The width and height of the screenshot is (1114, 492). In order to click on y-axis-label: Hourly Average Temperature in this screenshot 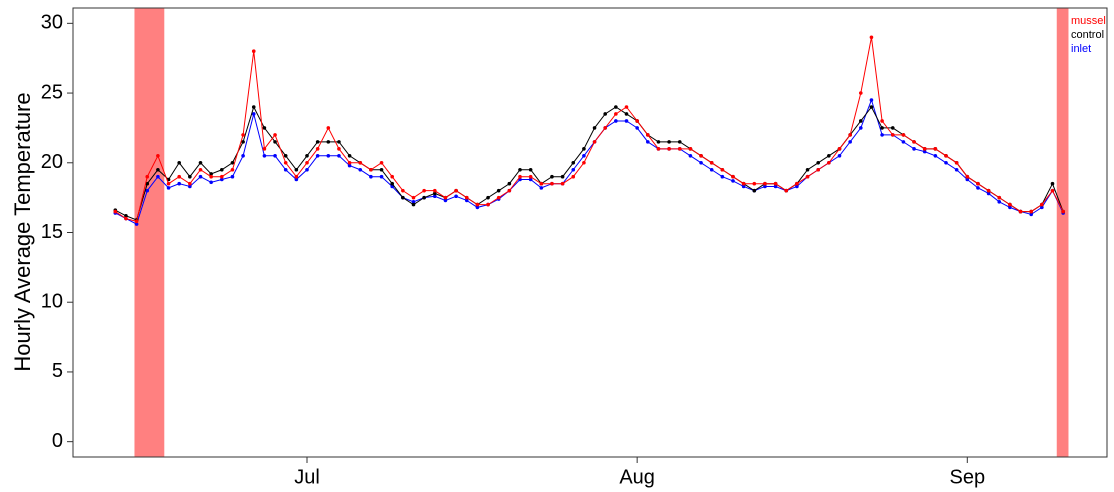, I will do `click(22, 231)`.